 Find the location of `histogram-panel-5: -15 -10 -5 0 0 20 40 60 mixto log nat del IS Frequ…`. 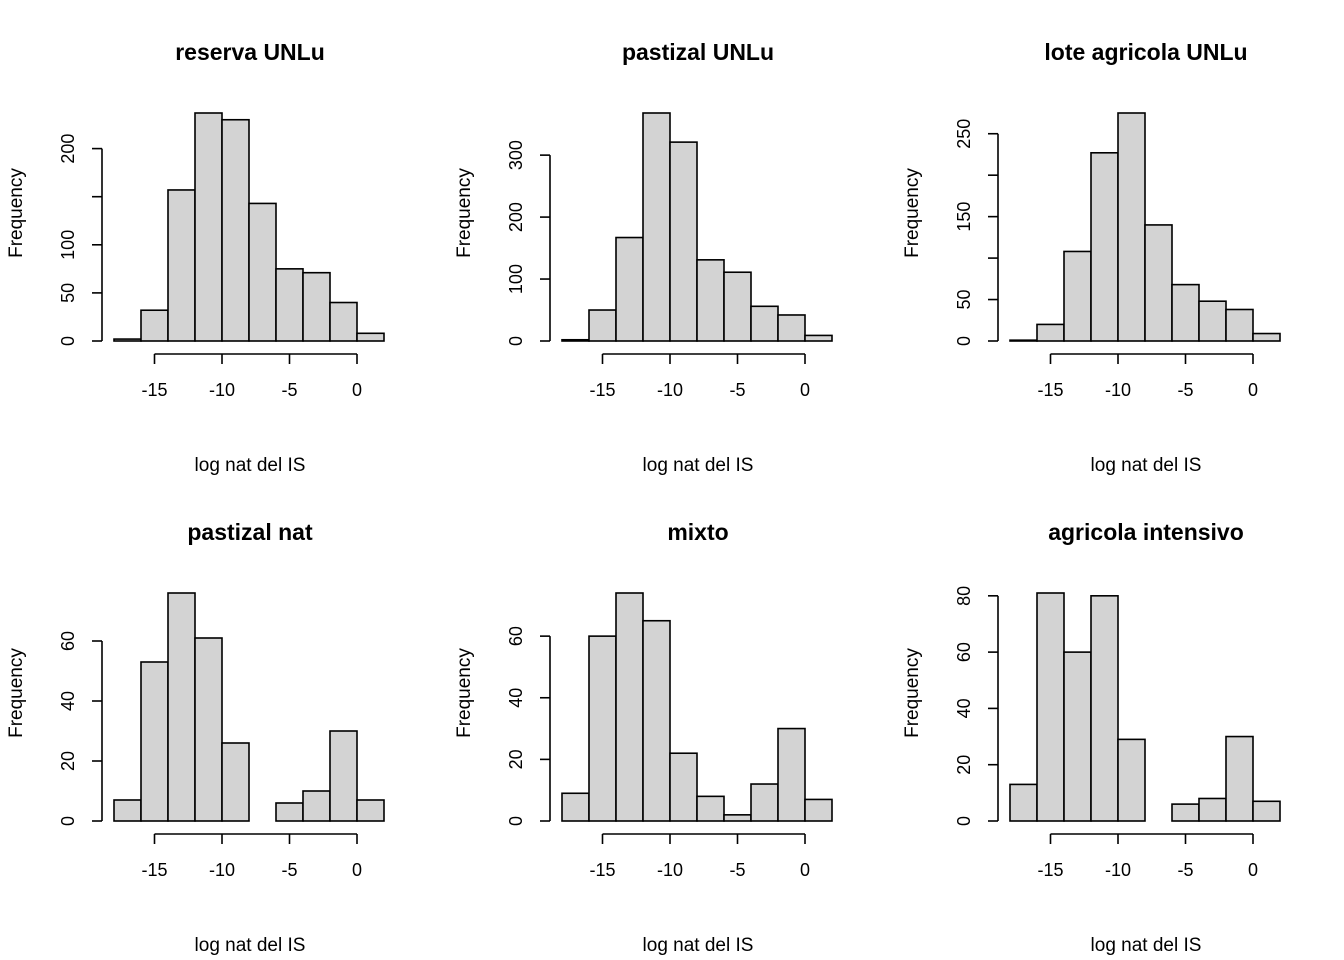

histogram-panel-5: -15 -10 -5 0 0 20 40 60 mixto log nat del IS Frequ… is located at coordinates (643, 737).